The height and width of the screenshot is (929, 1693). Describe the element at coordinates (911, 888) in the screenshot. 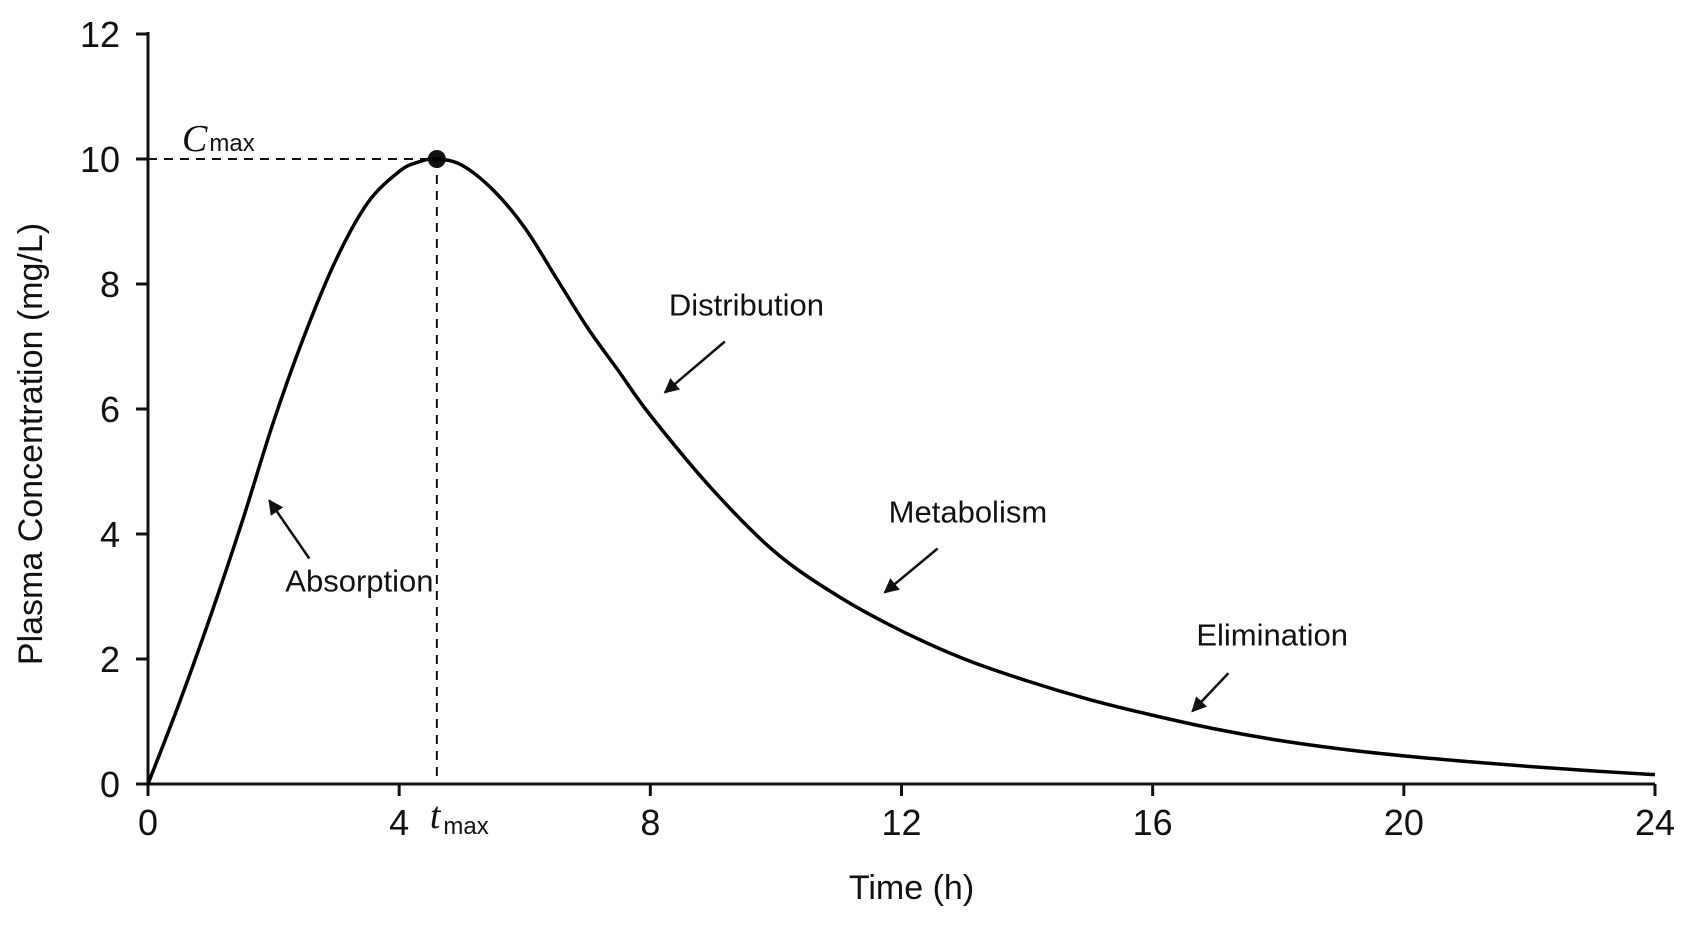

I see `x-axis-title: Time (h)` at that location.